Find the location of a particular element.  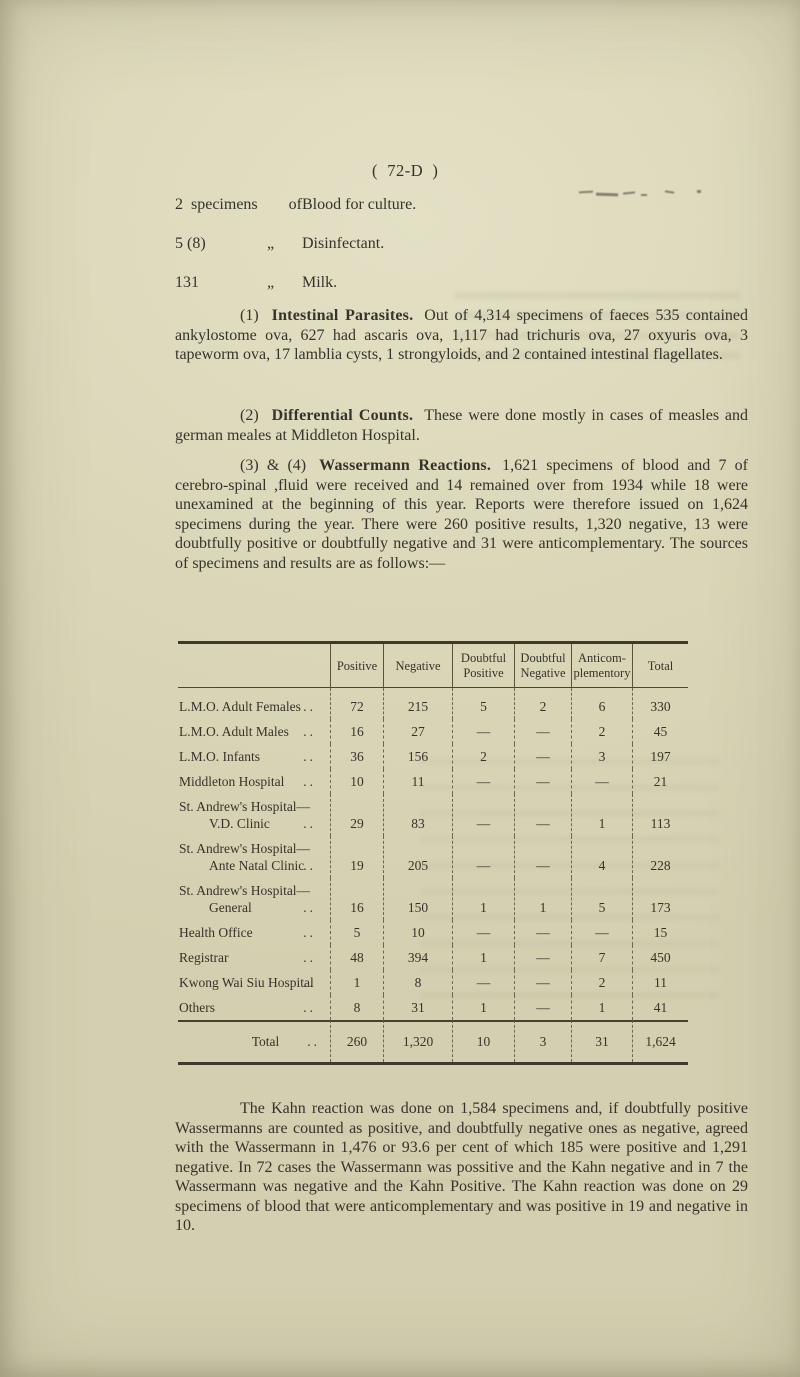

column-header: Total is located at coordinates (660, 666).